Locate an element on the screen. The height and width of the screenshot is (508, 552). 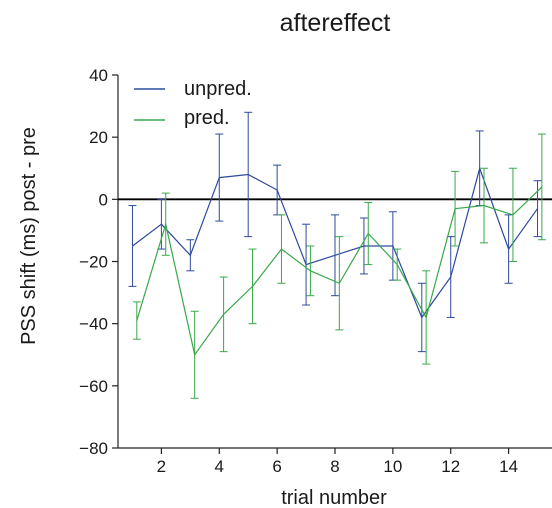
x-tick-label: 12 is located at coordinates (450, 466).